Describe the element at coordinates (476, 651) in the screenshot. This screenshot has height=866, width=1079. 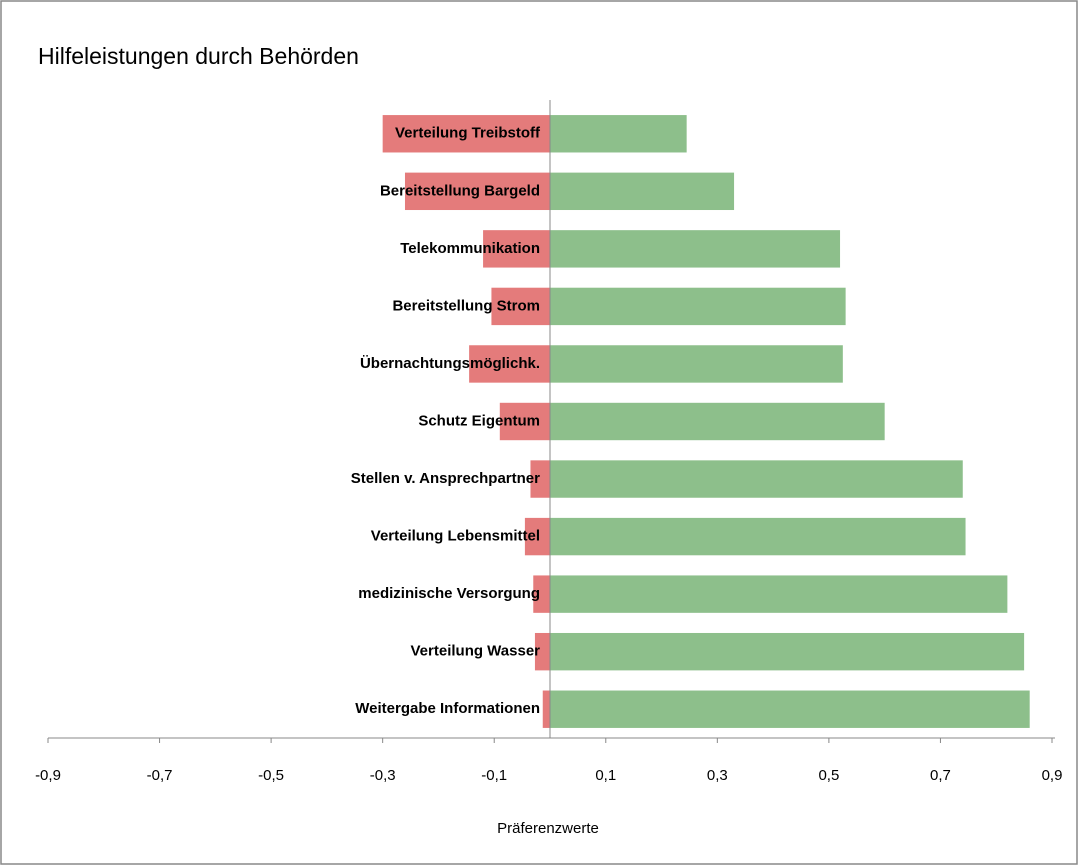
I see `y-tick-label: Verteilung Wasser` at that location.